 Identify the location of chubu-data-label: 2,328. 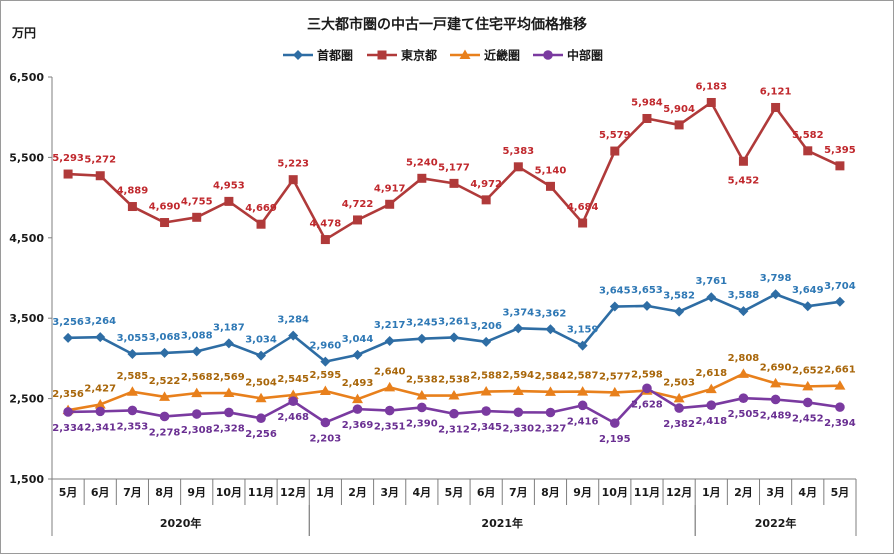
(229, 428).